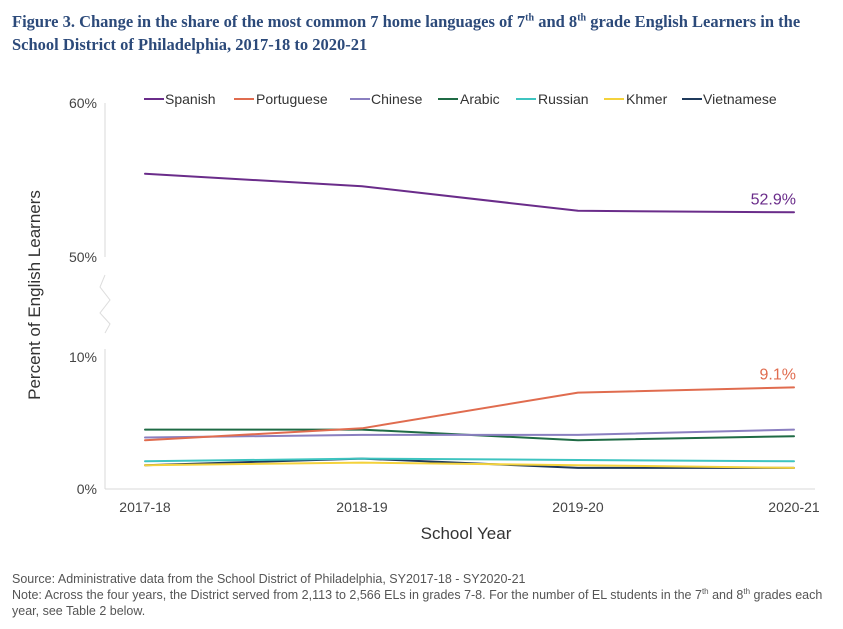 The image size is (843, 629). I want to click on x-tick-label: 2018-19, so click(362, 507).